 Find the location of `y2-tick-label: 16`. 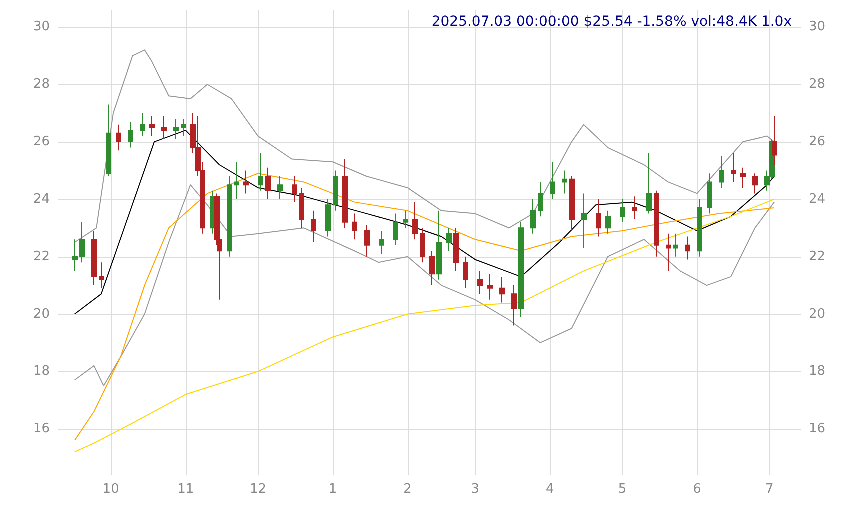

y2-tick-label: 16 is located at coordinates (817, 429).